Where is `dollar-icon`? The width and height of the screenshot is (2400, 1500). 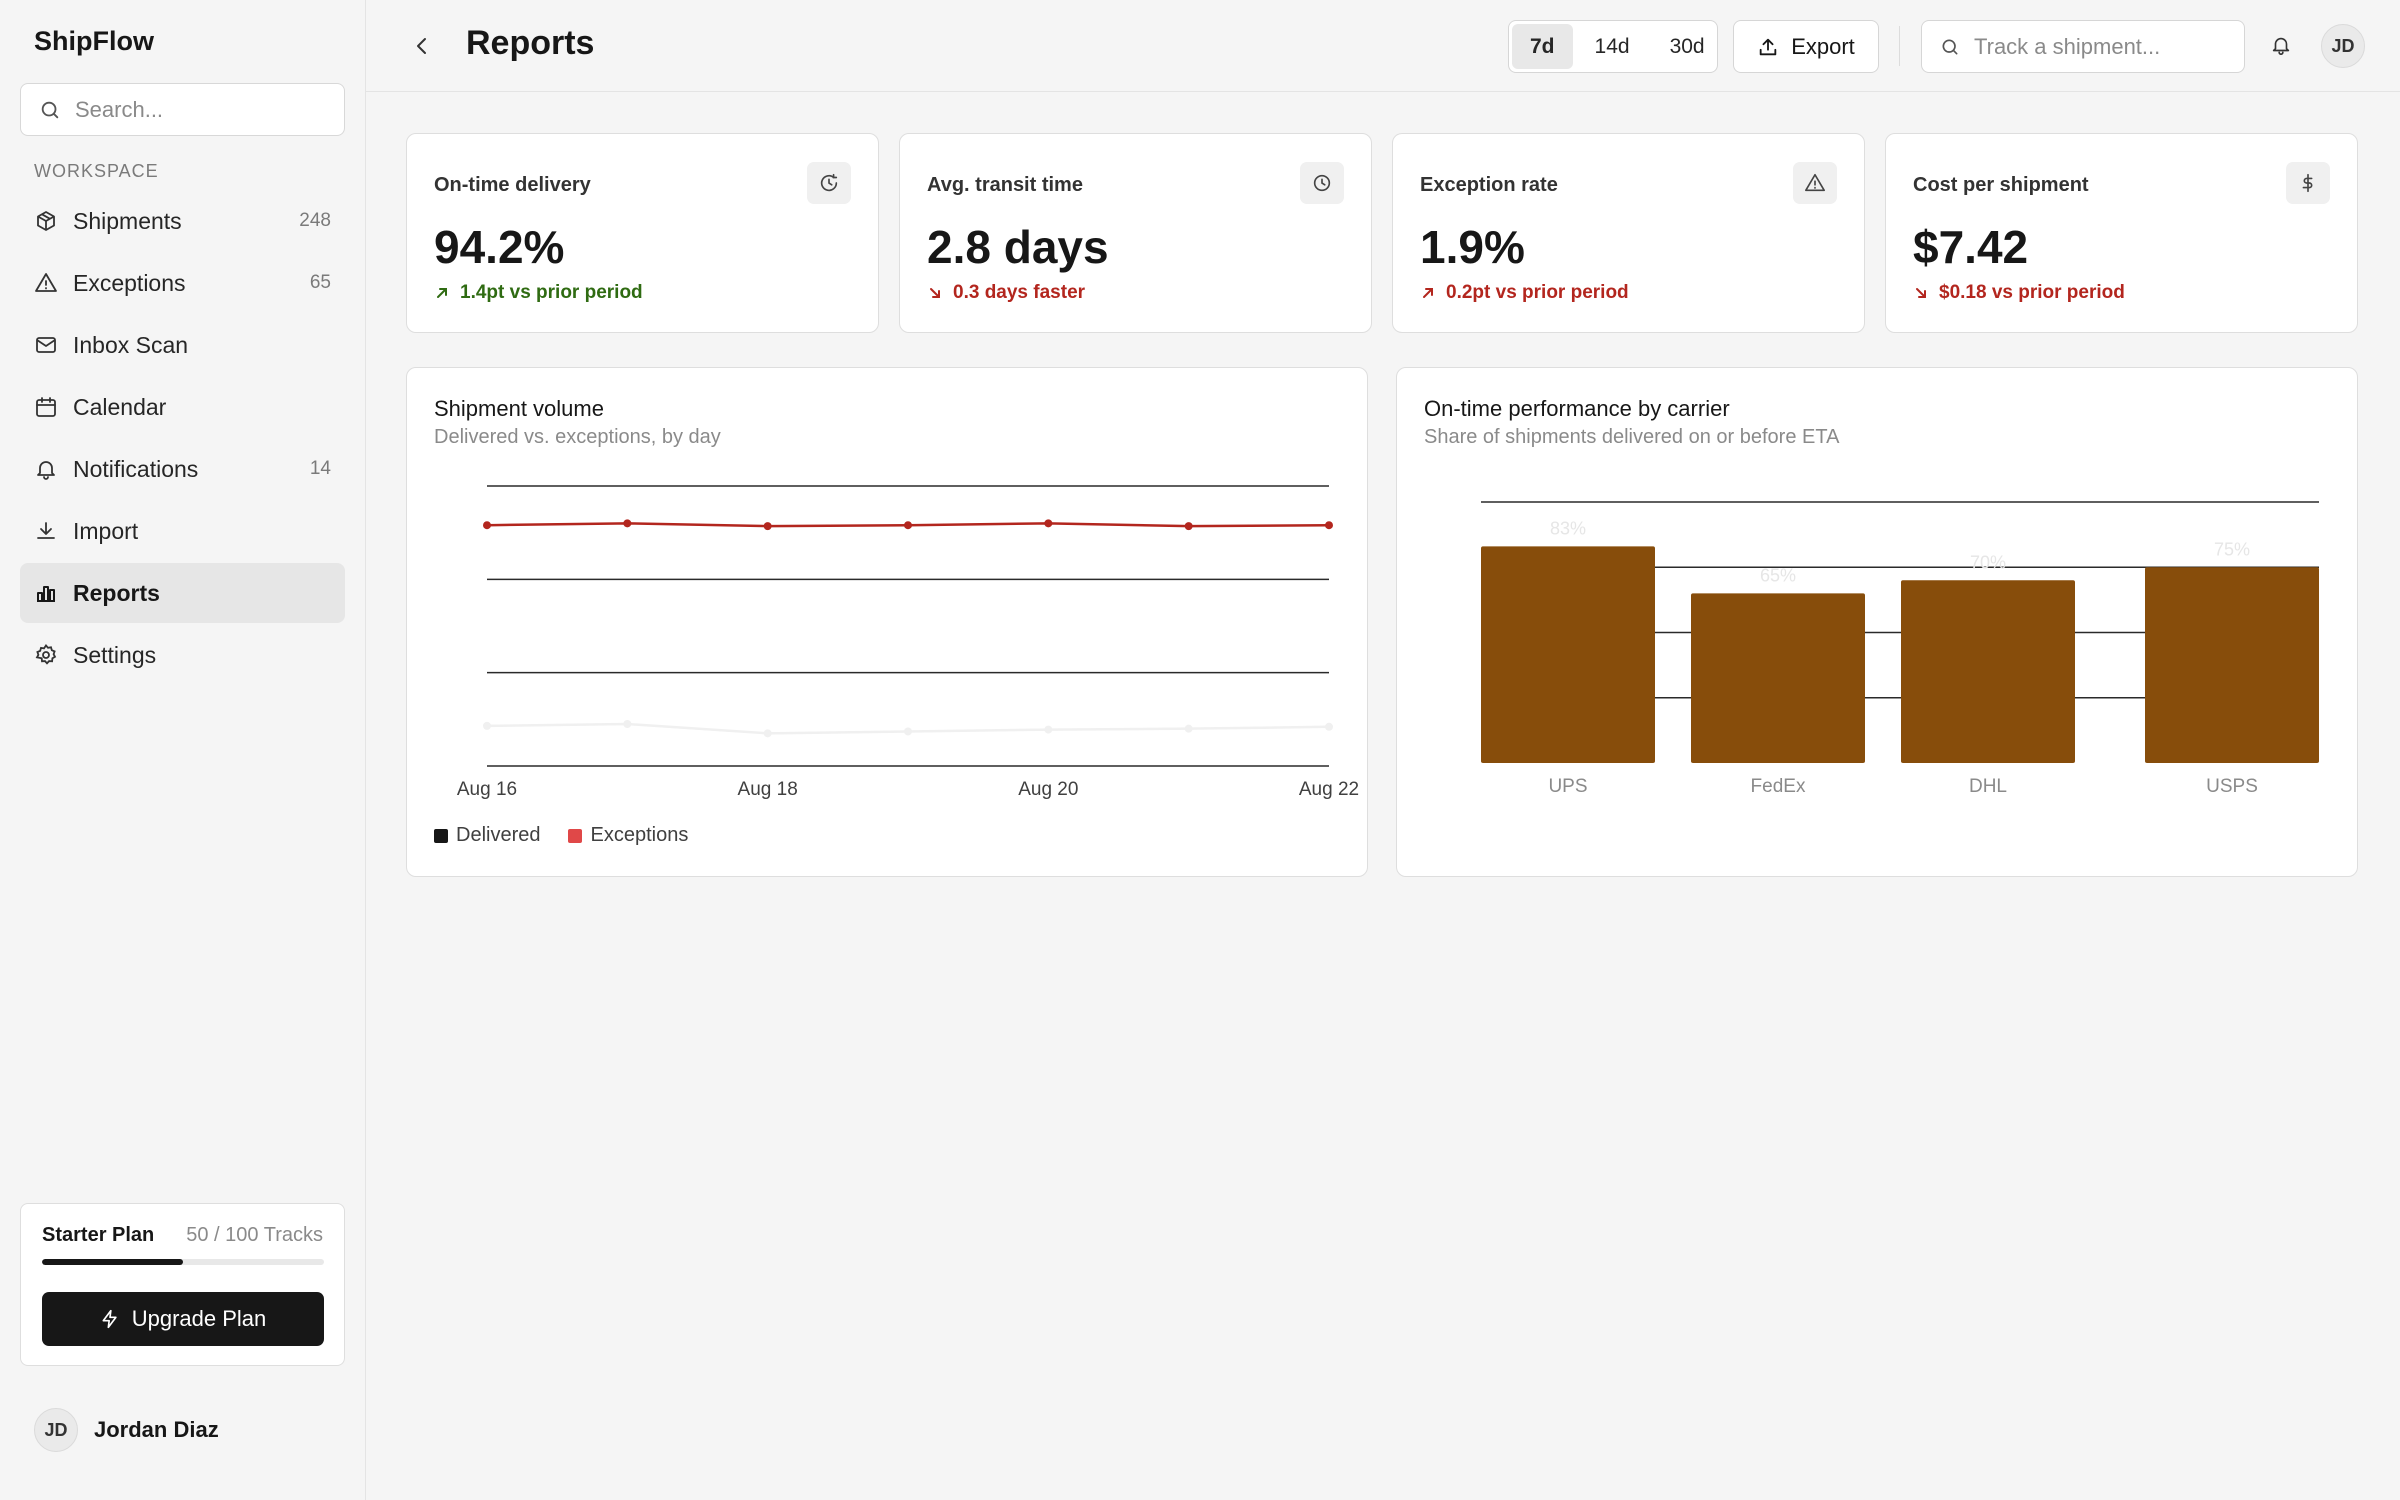 dollar-icon is located at coordinates (2307, 183).